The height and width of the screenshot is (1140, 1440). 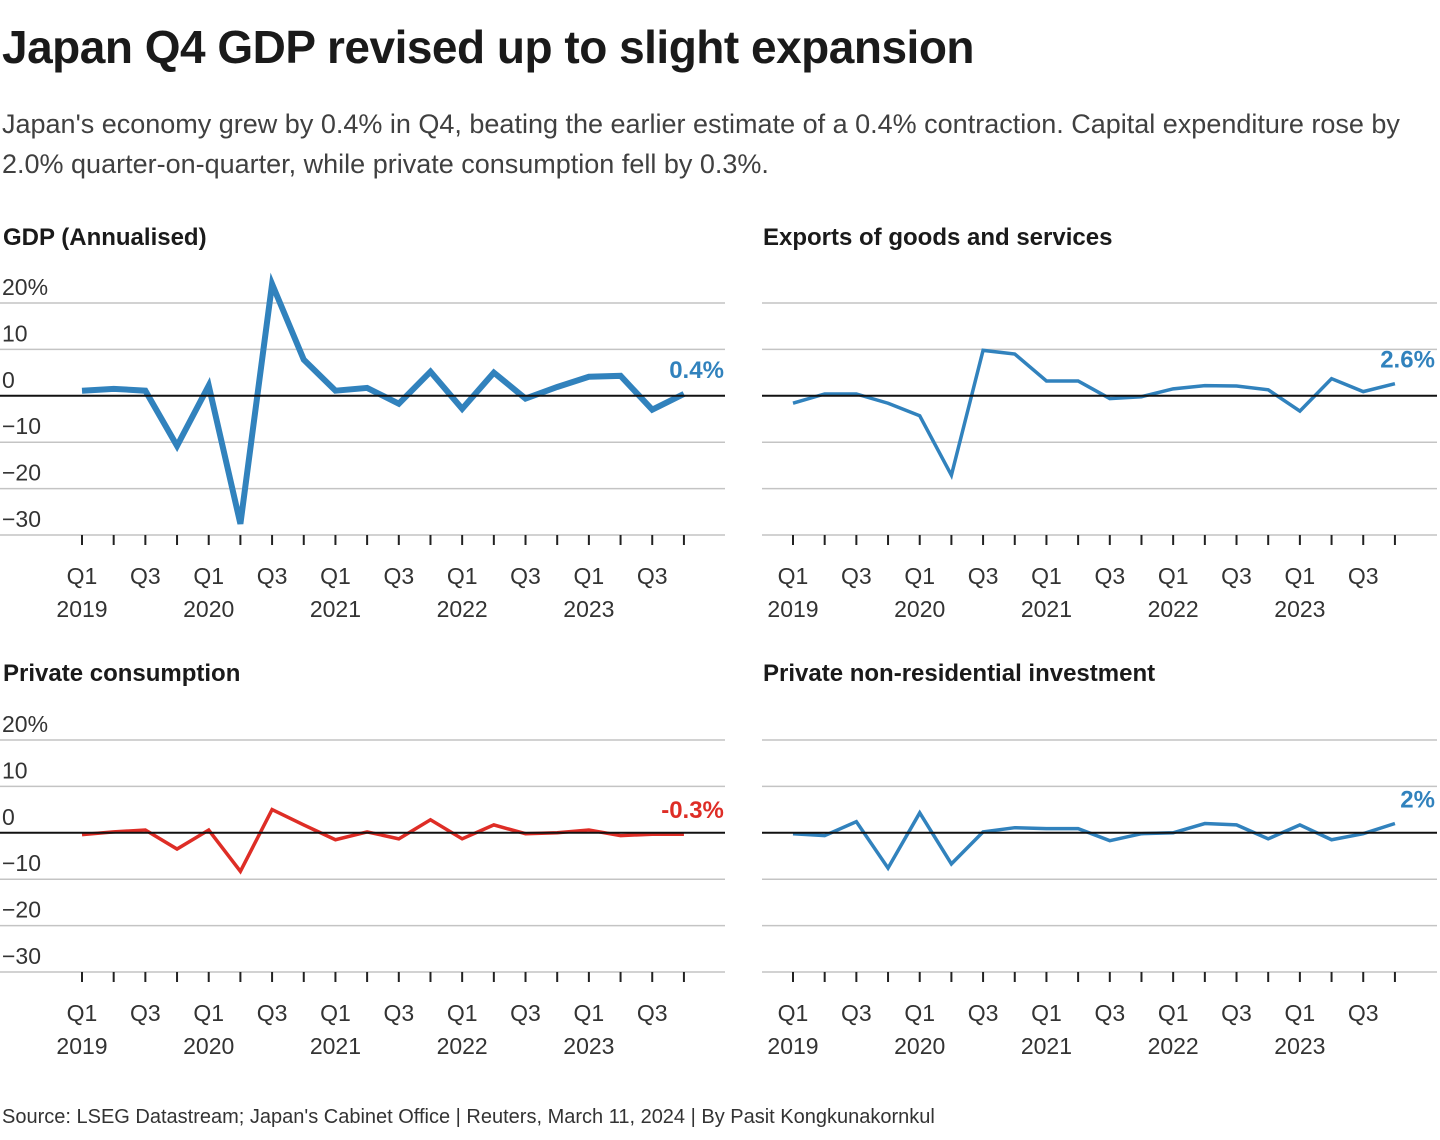 I want to click on chart-title-gdp: GDP (Annualised), so click(x=105, y=237).